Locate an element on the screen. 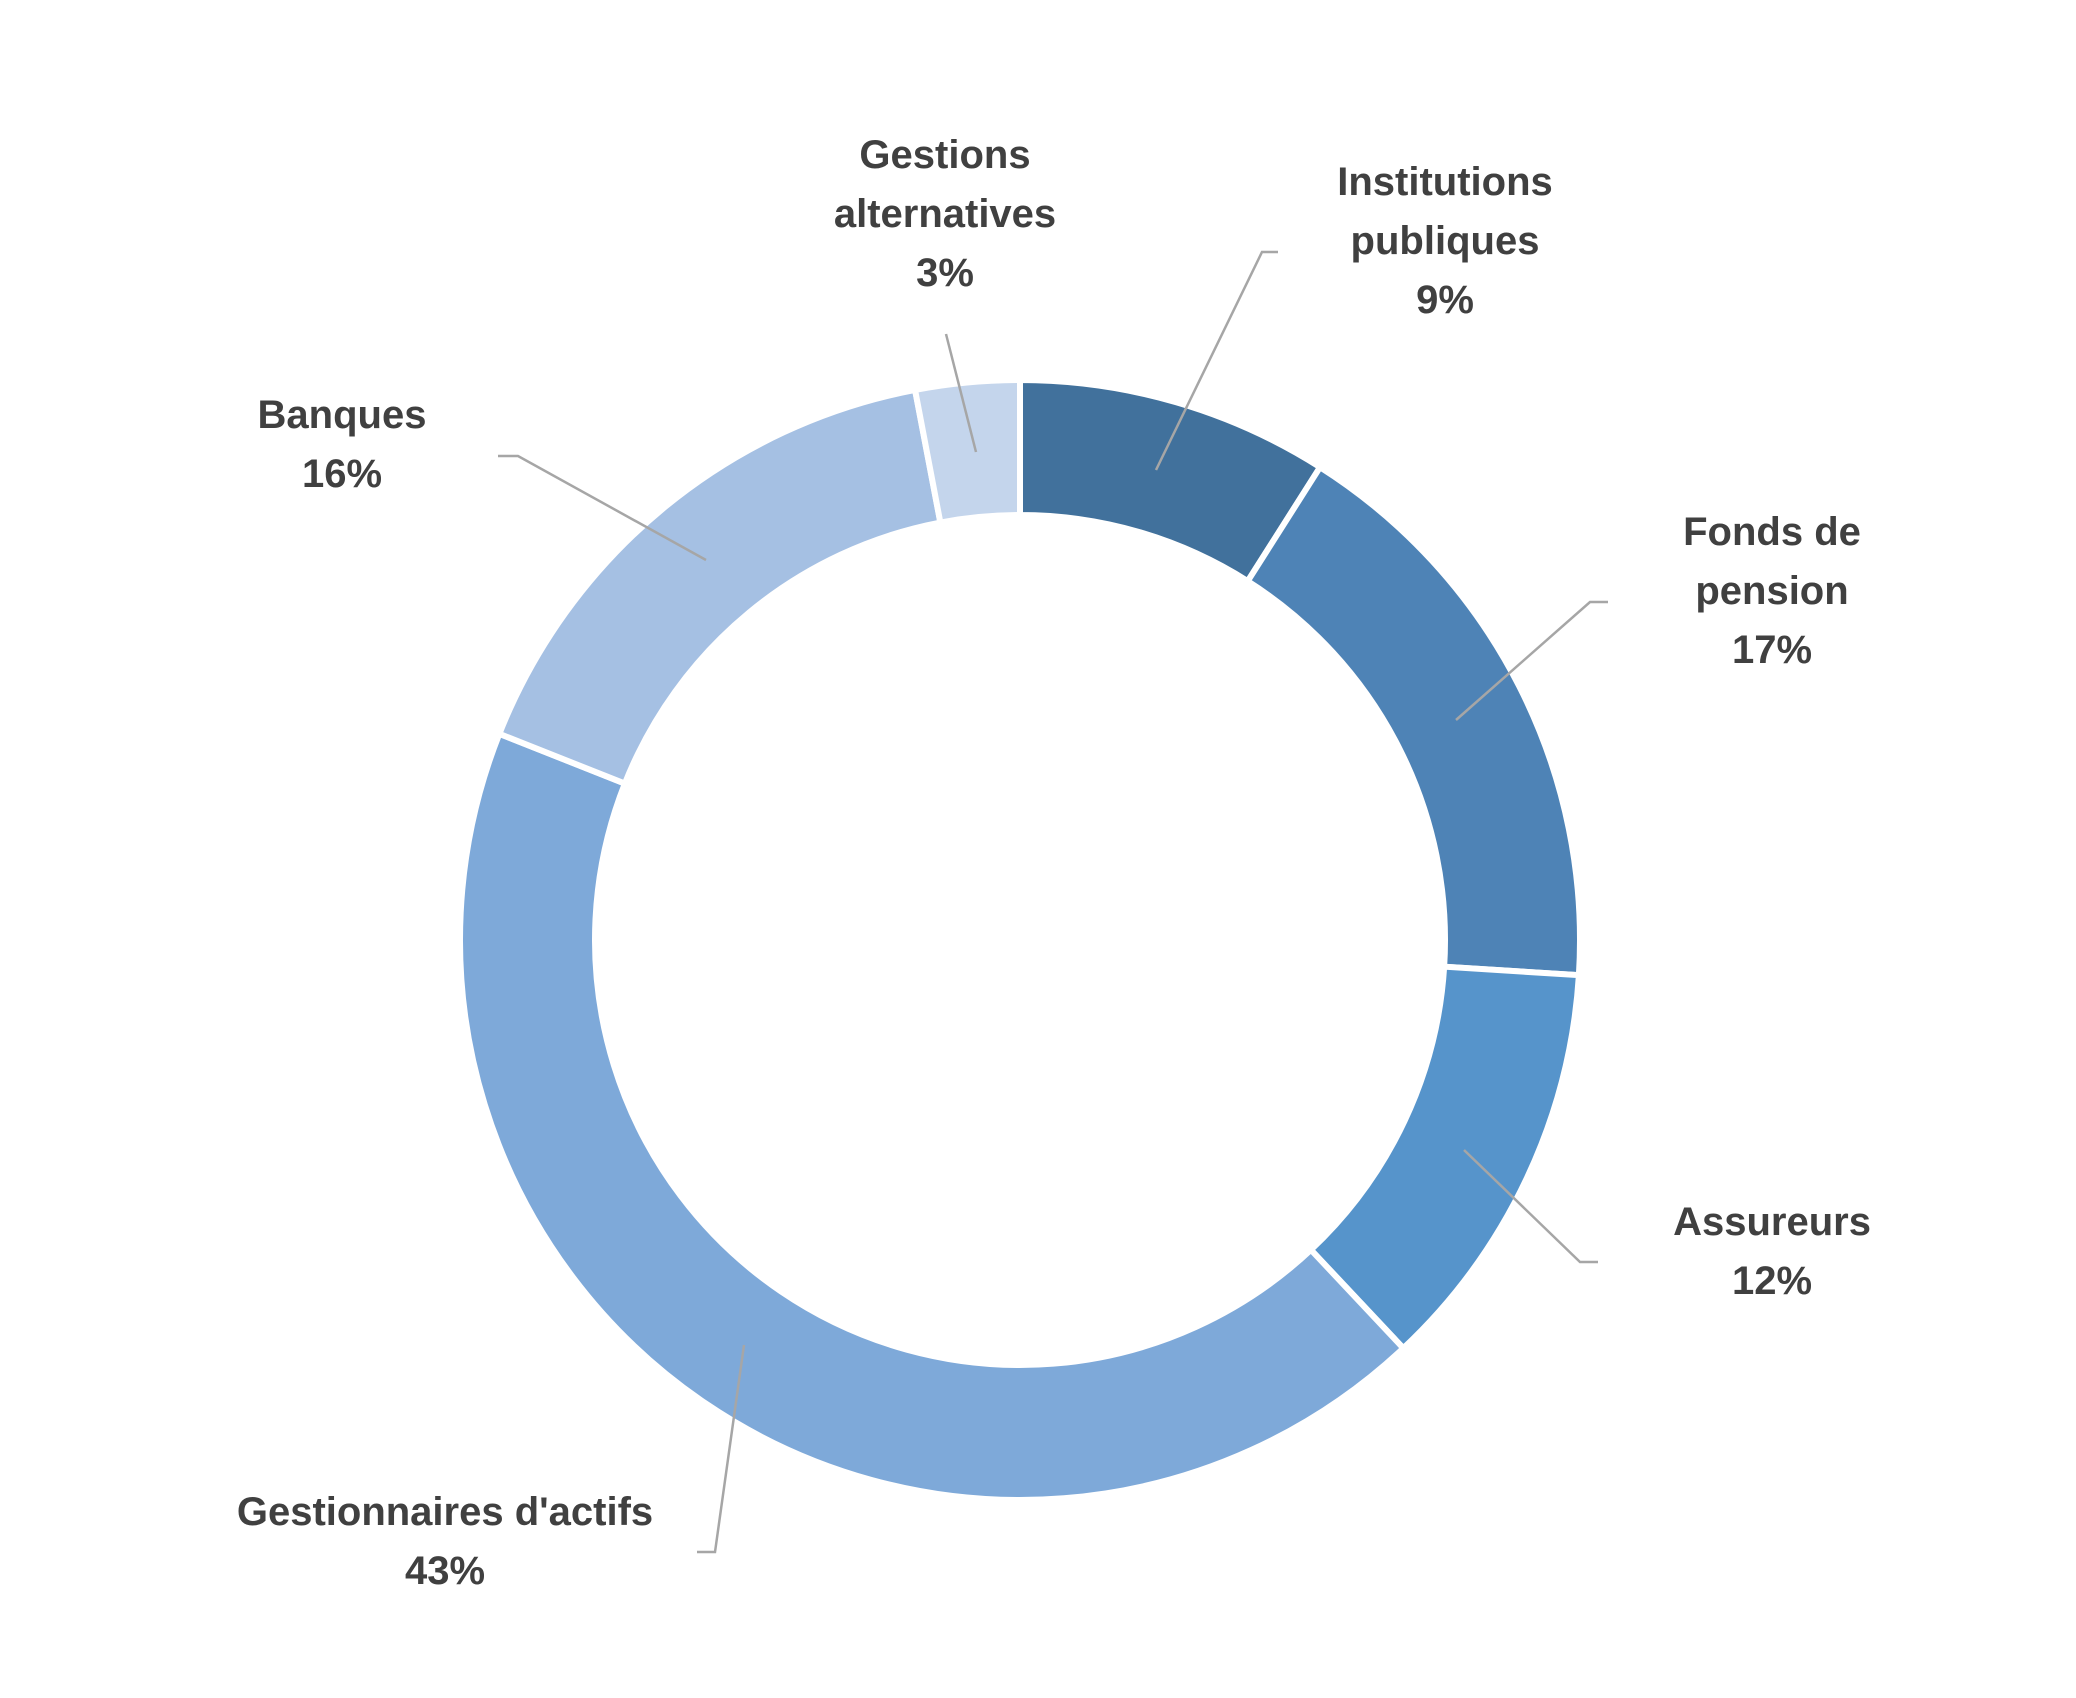 The height and width of the screenshot is (1698, 2076). data-label-category: pension is located at coordinates (1771, 591).